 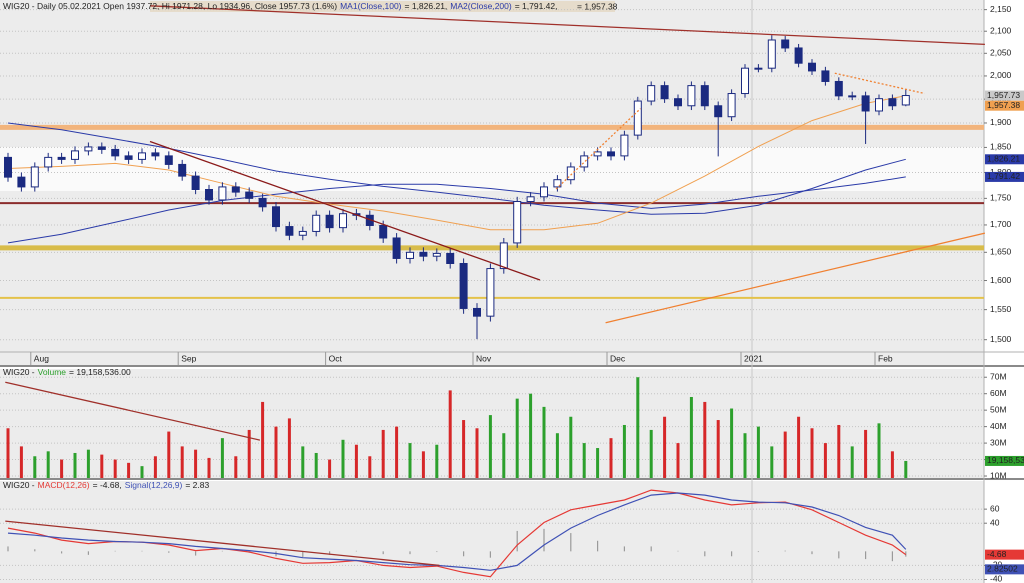 I want to click on legend-value: = 1,826.21,, so click(x=426, y=6).